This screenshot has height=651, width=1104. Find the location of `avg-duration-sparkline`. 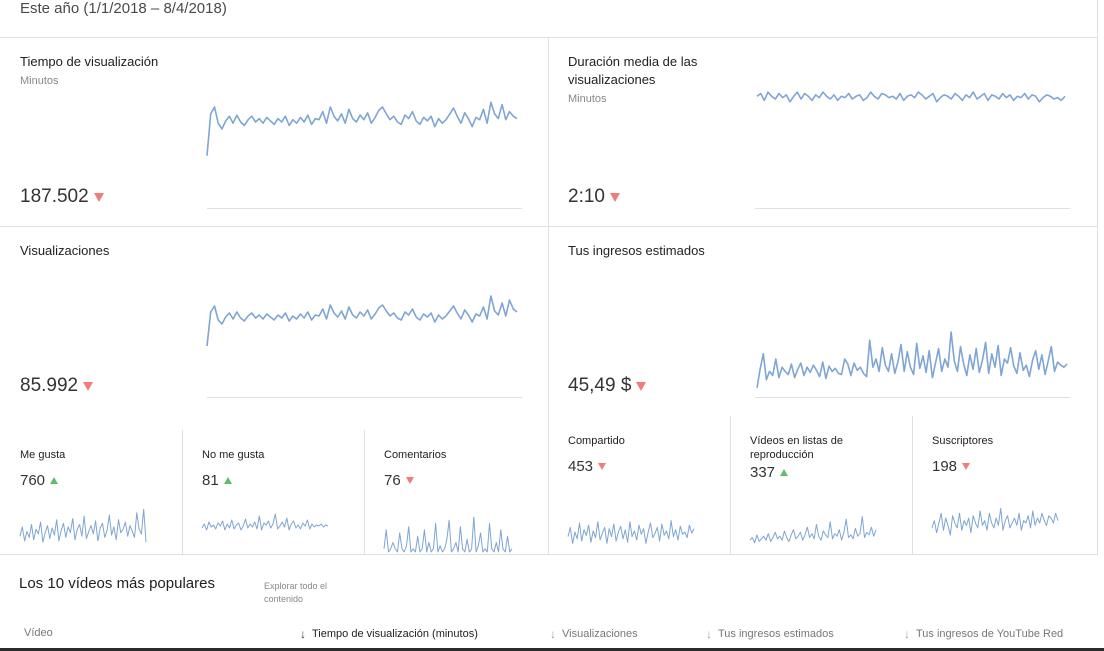

avg-duration-sparkline is located at coordinates (911, 97).